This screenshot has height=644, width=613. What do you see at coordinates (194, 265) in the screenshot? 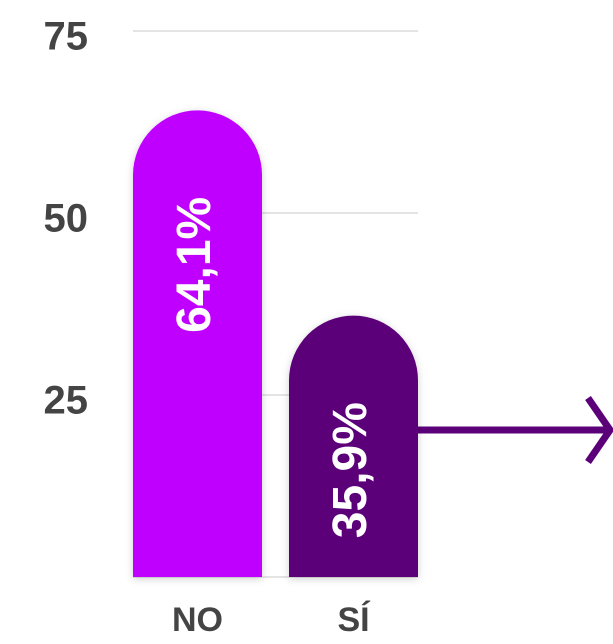
I see `data-label: 64,1%` at bounding box center [194, 265].